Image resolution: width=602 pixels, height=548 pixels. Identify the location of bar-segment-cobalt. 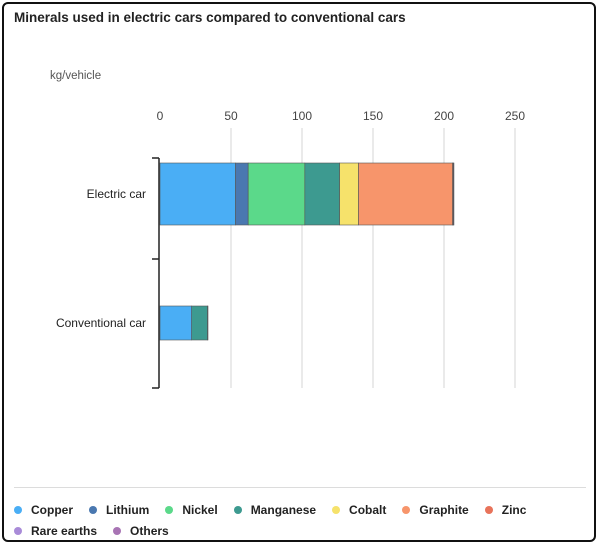
(349, 194).